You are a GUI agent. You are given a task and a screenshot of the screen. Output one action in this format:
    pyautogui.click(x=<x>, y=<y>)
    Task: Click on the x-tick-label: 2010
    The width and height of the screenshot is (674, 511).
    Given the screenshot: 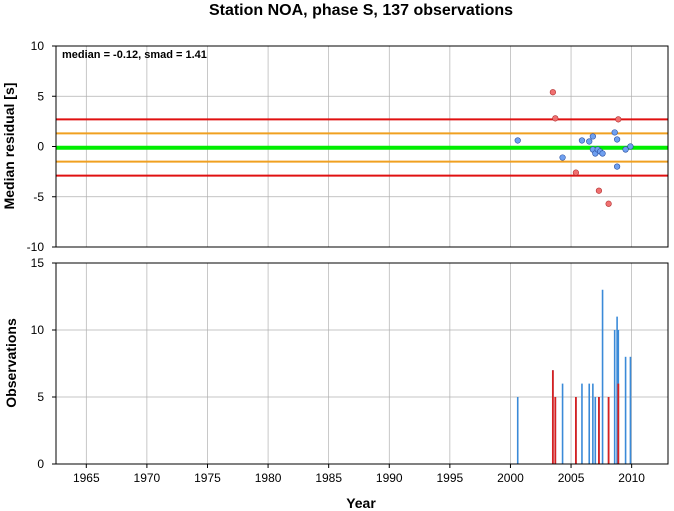 What is the action you would take?
    pyautogui.click(x=631, y=478)
    